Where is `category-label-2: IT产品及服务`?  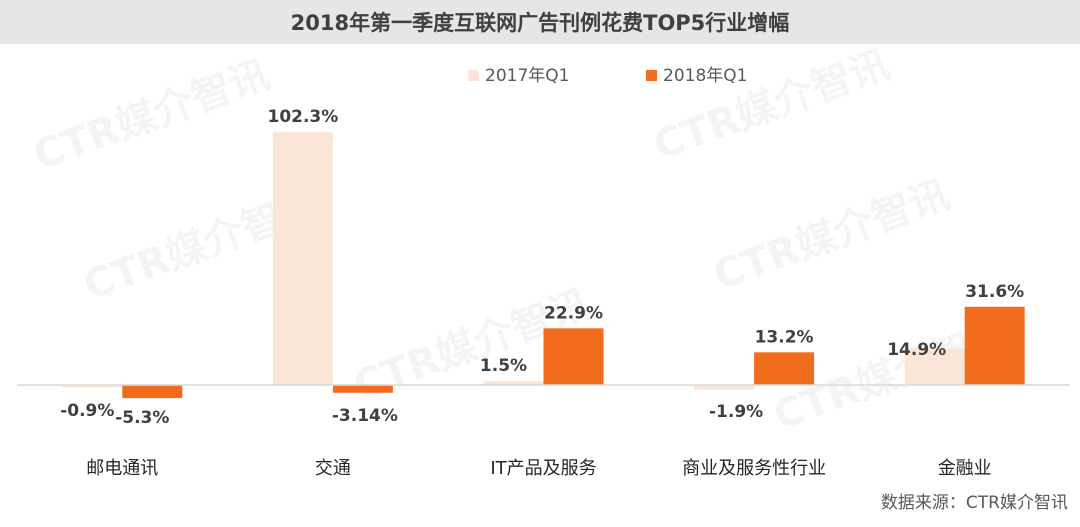
category-label-2: IT产品及服务 is located at coordinates (543, 468).